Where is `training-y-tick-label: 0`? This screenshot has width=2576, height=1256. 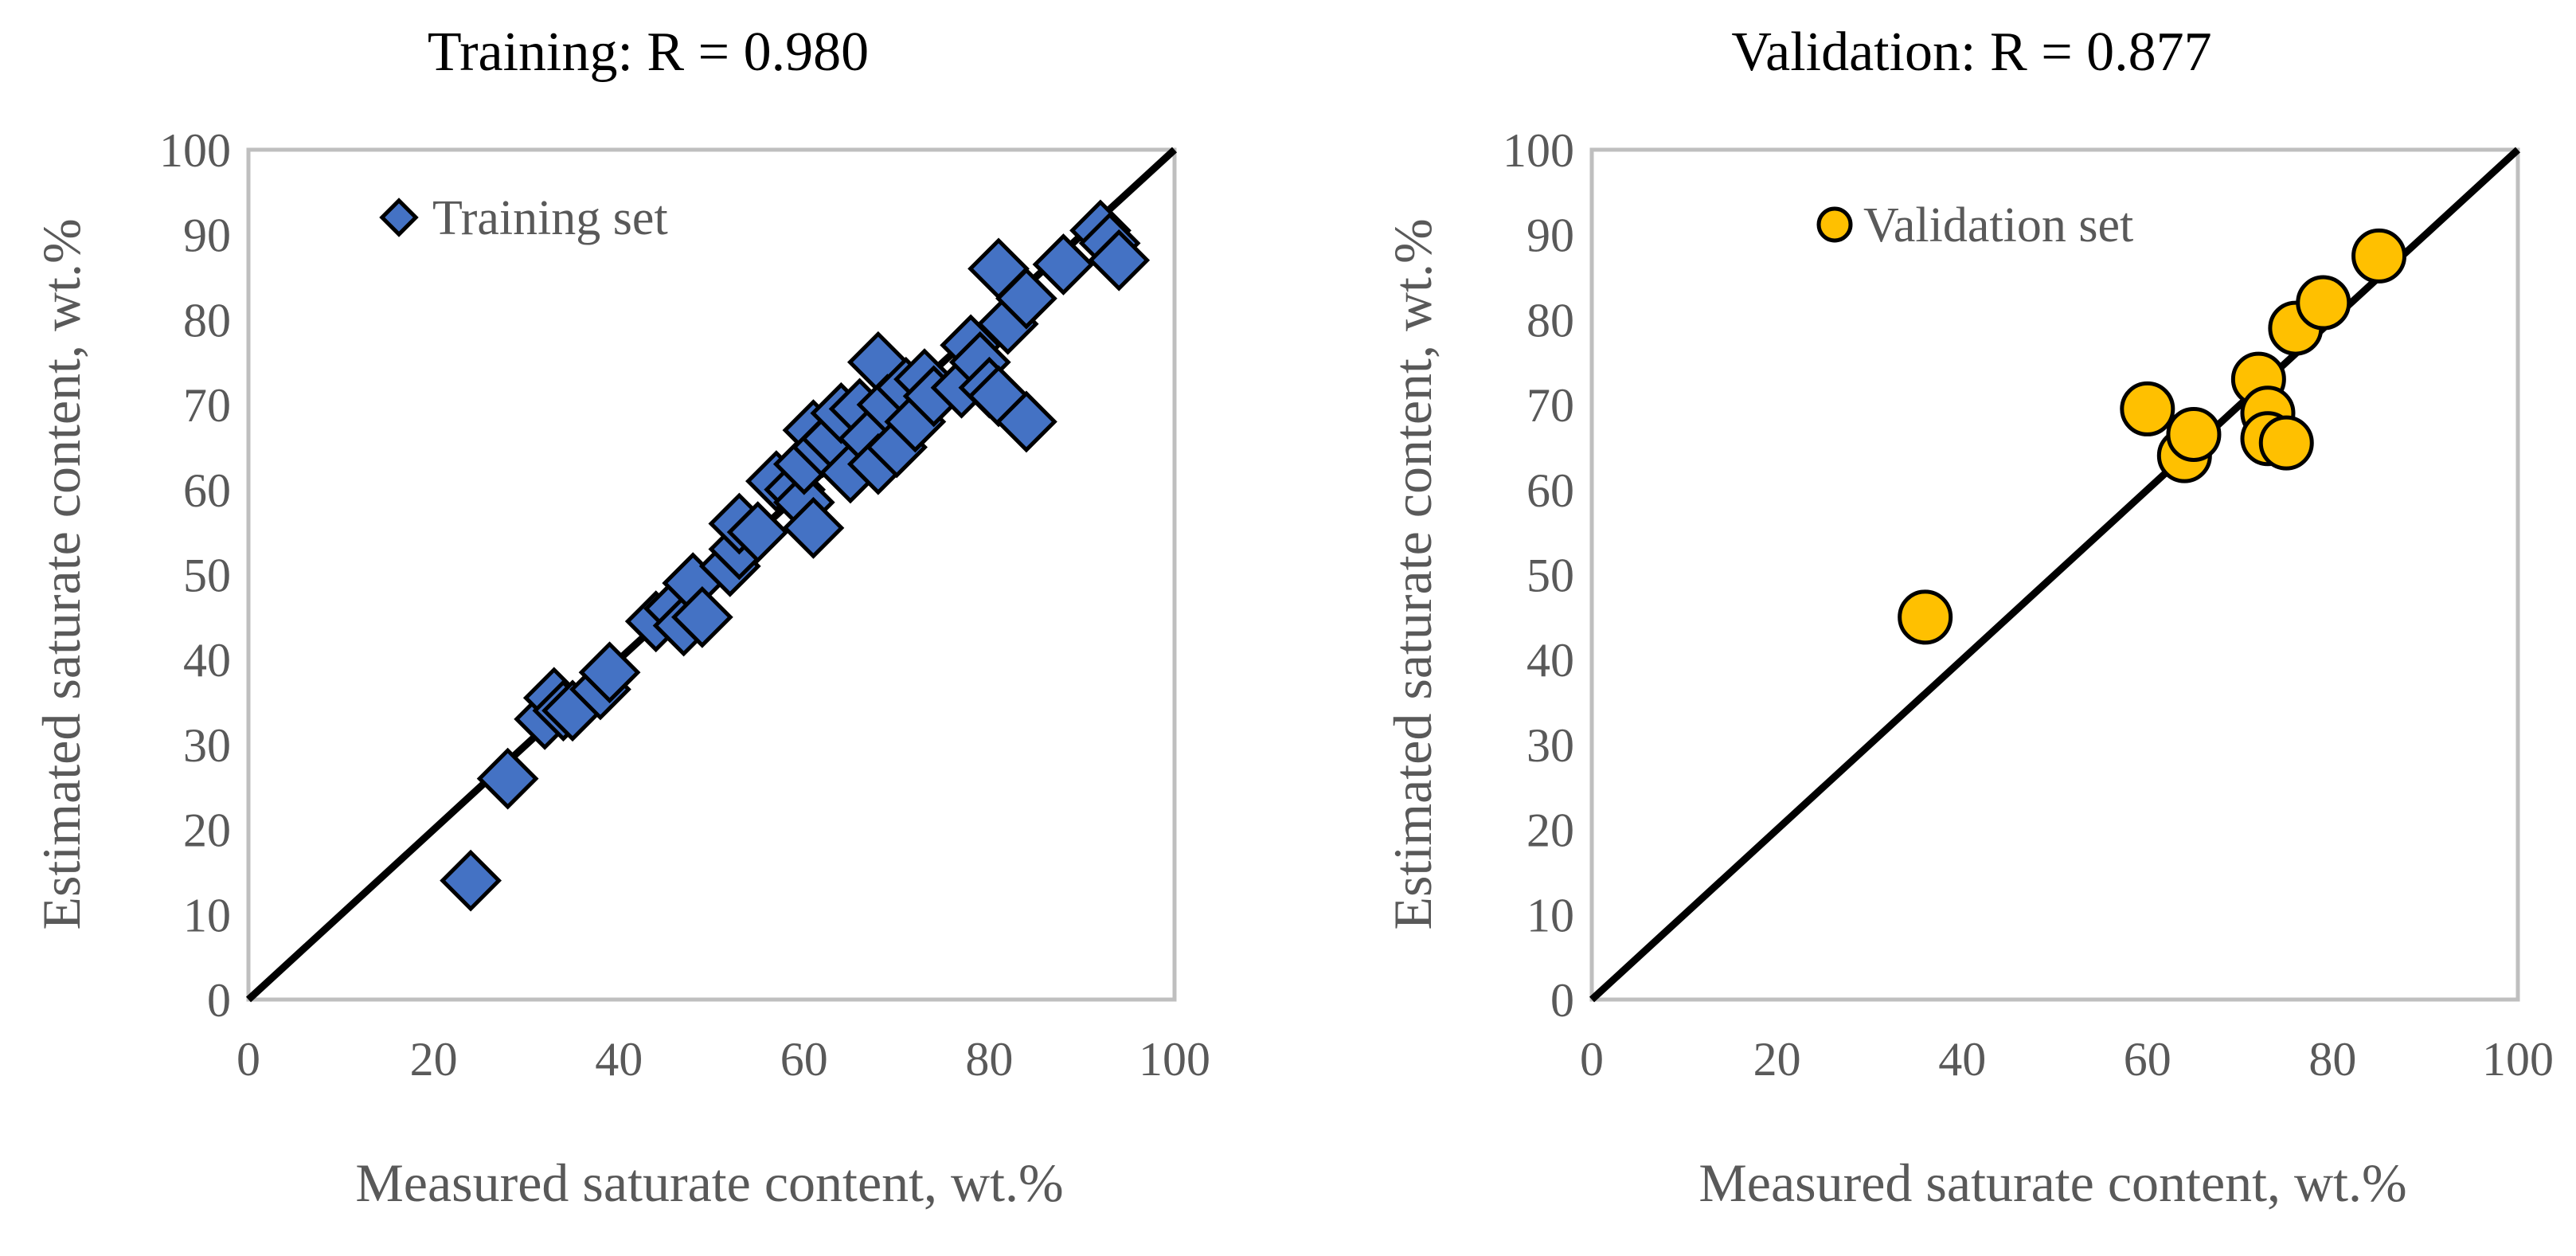
training-y-tick-label: 0 is located at coordinates (219, 1000).